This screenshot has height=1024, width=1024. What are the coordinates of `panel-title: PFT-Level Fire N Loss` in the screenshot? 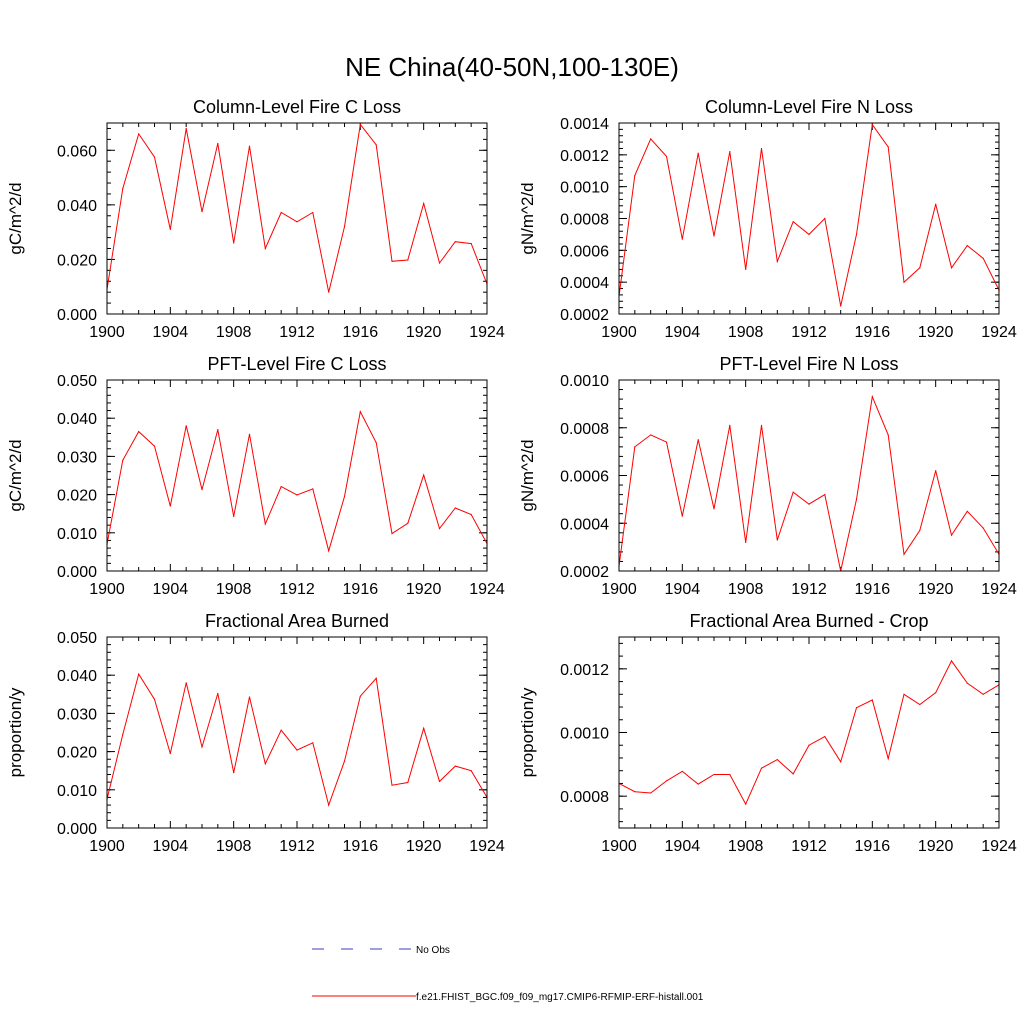 It's located at (808, 364).